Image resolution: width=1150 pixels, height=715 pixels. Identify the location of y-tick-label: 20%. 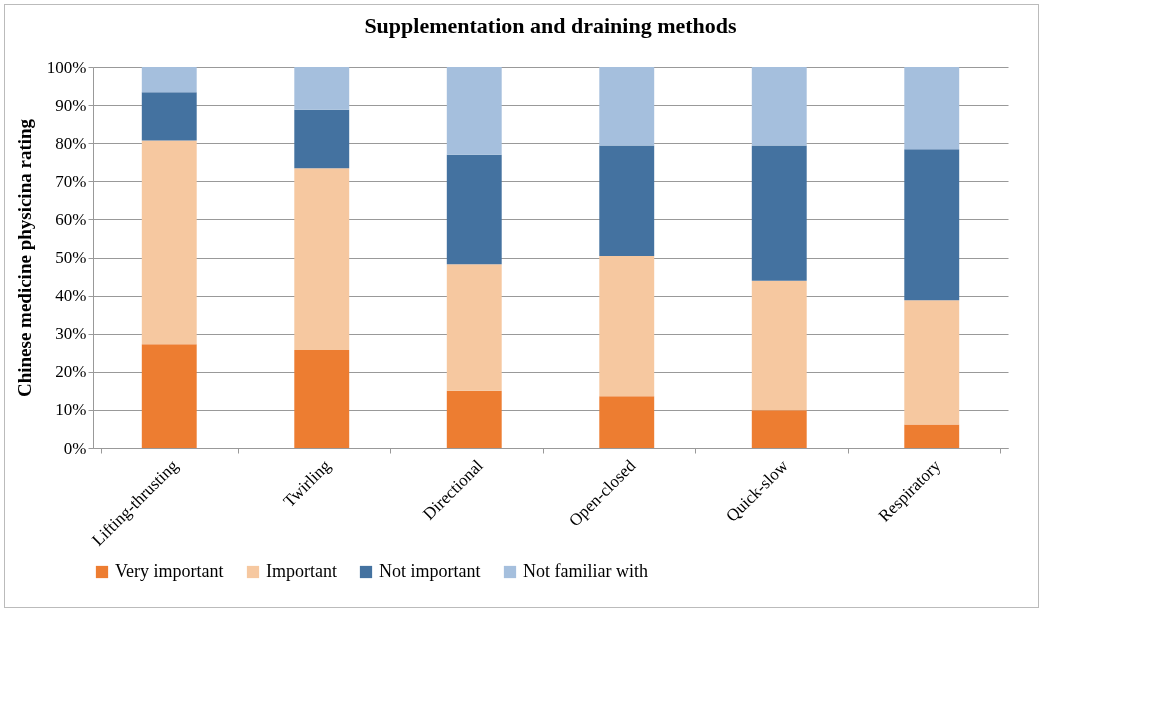
(71, 372).